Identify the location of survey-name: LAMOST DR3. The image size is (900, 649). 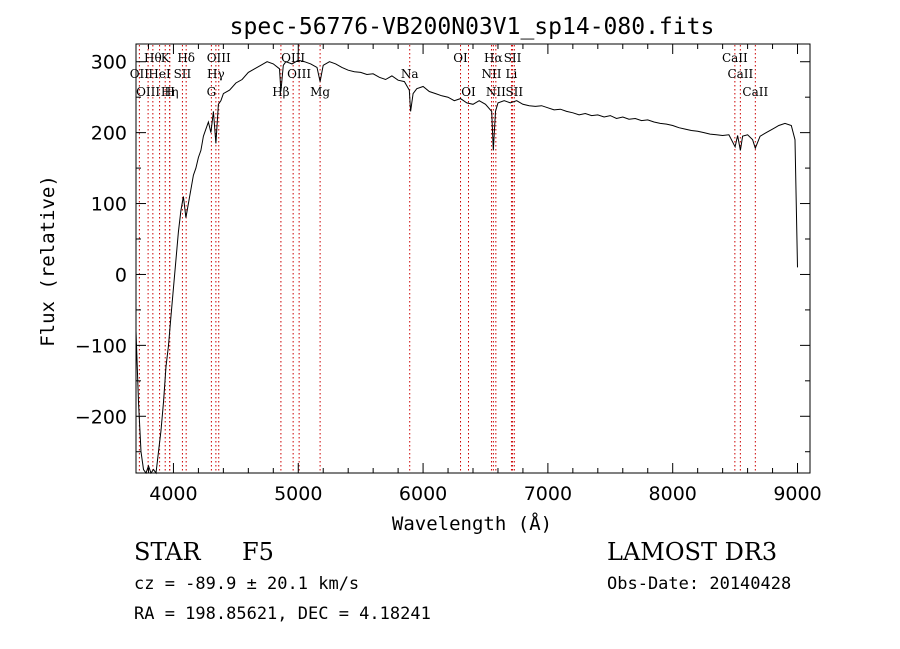
(692, 552).